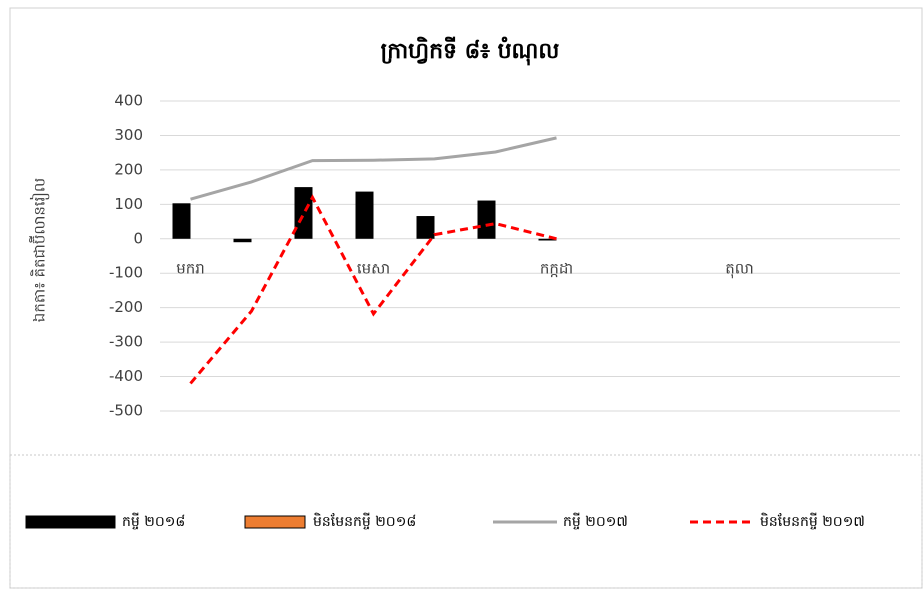 This screenshot has width=924, height=589. I want to click on y-tick-label: 200, so click(128, 169).